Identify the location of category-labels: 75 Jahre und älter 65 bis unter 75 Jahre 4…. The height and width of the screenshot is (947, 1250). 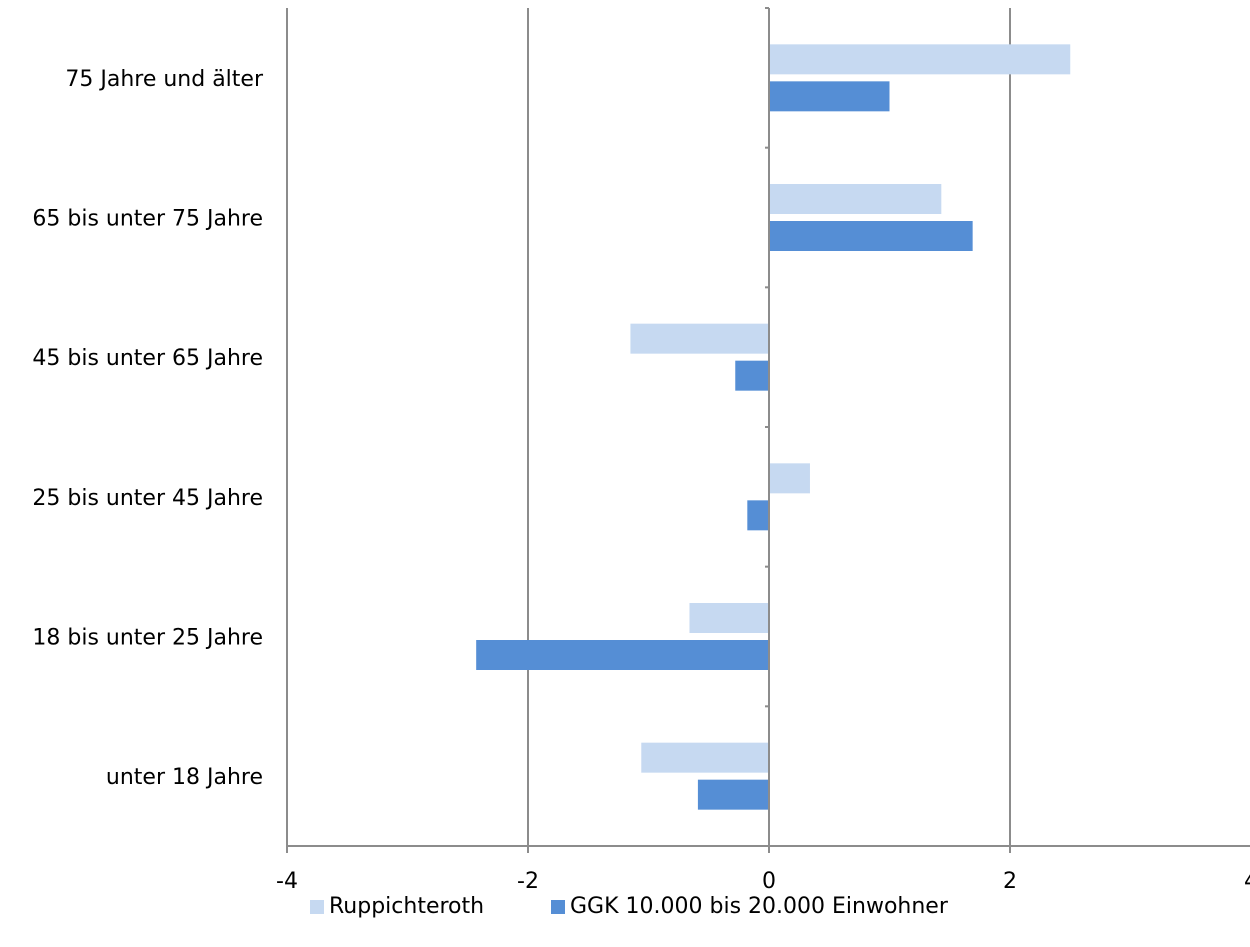
(148, 428).